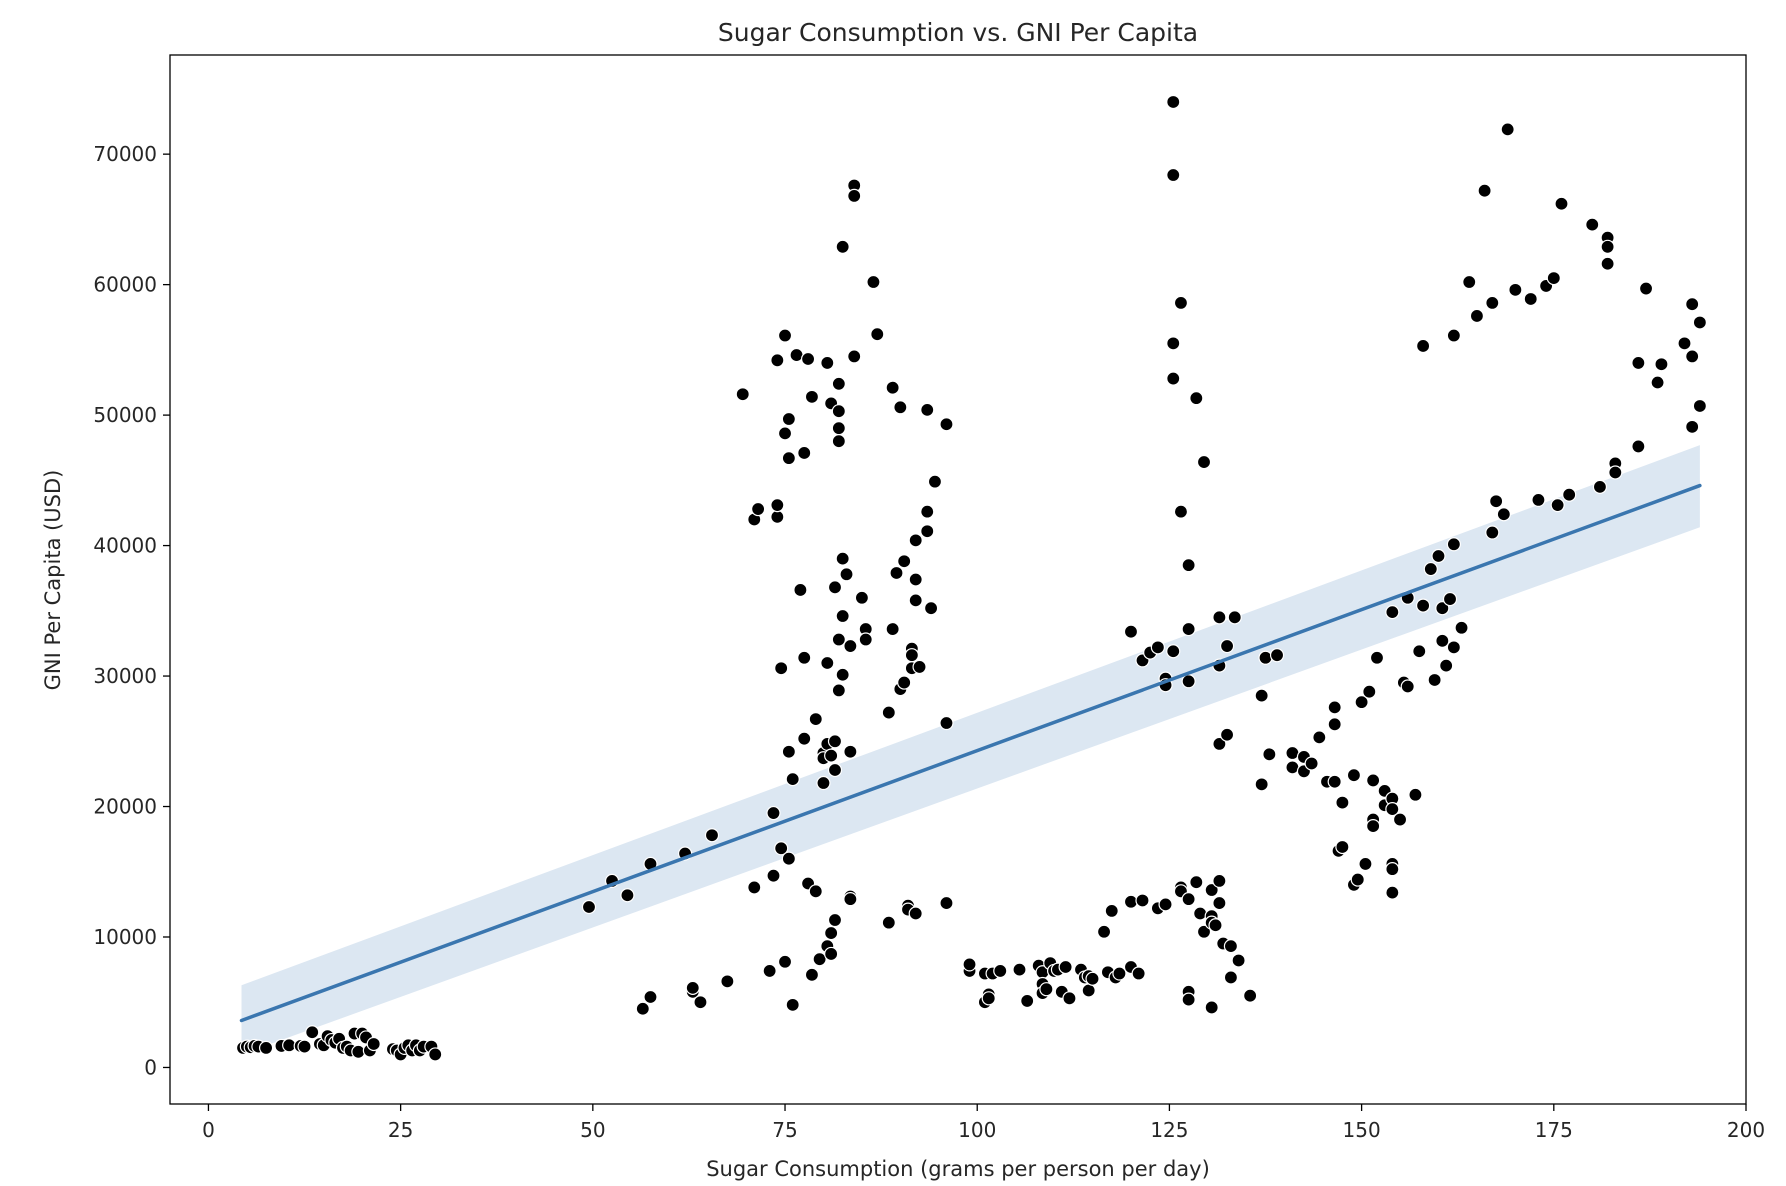 This screenshot has width=1786, height=1186. What do you see at coordinates (1362, 1130) in the screenshot?
I see `x-tick-label: 150` at bounding box center [1362, 1130].